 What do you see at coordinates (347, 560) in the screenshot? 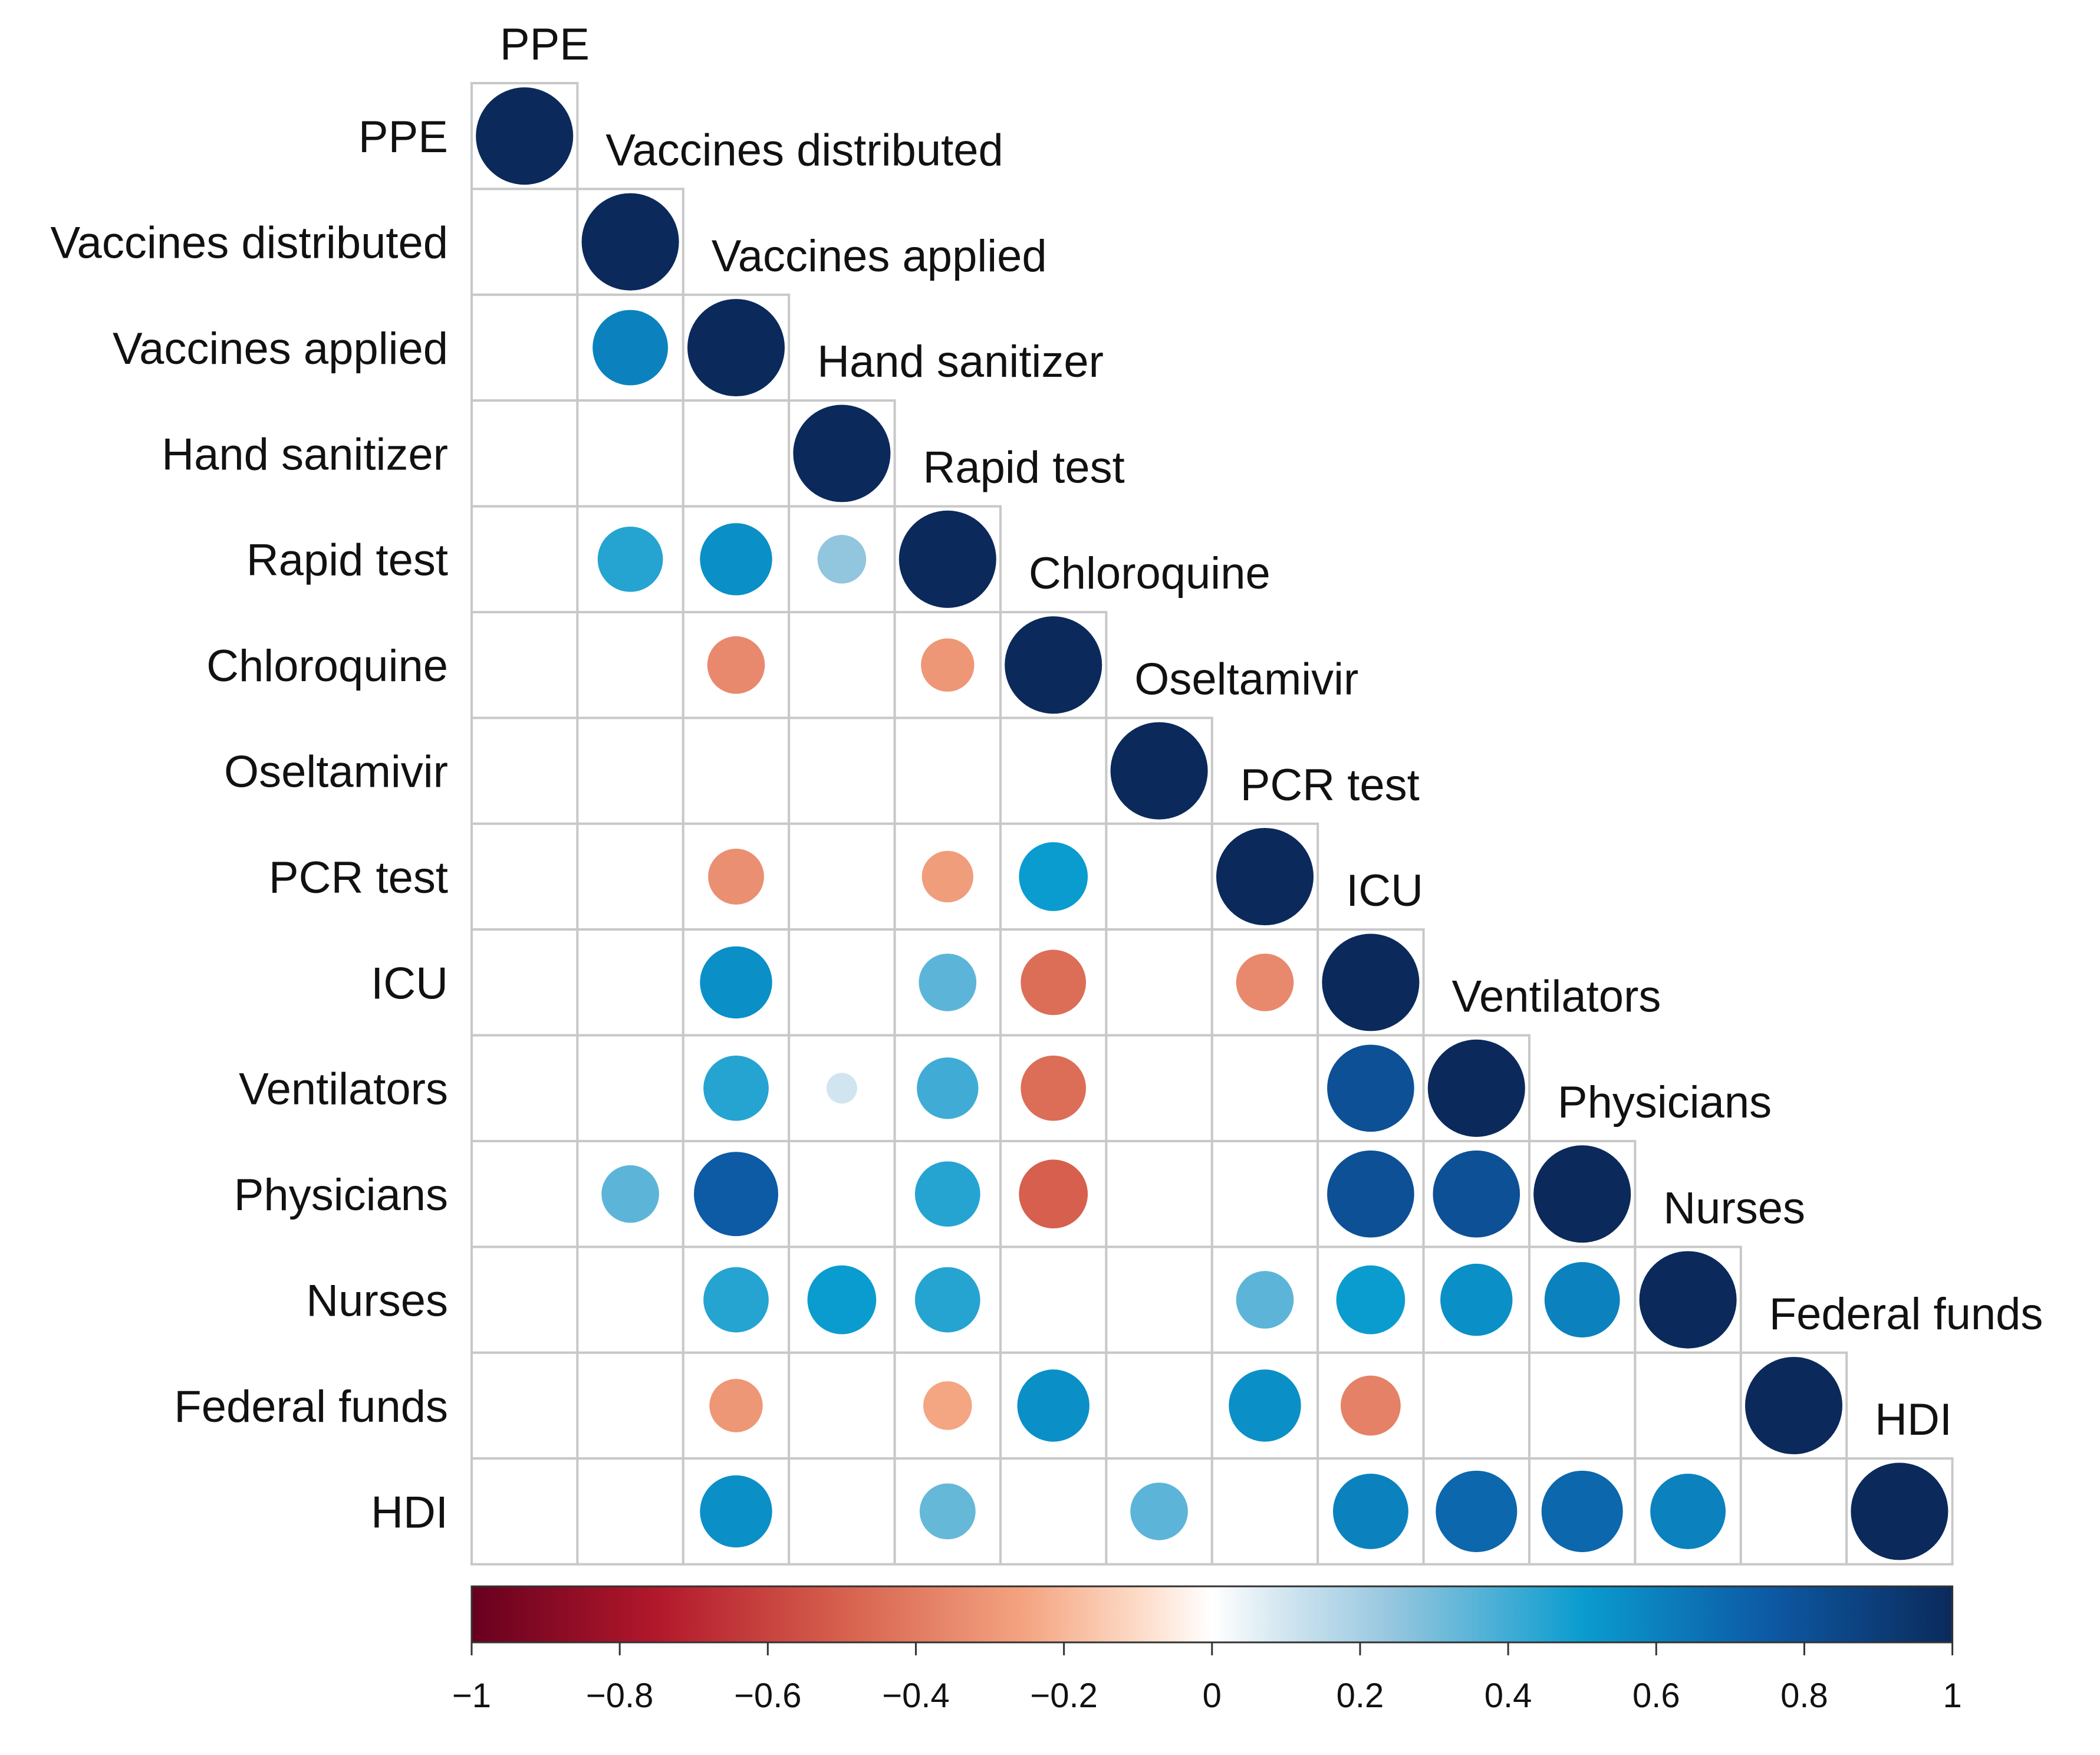
I see `row-label-rapid-test: Rapid test` at bounding box center [347, 560].